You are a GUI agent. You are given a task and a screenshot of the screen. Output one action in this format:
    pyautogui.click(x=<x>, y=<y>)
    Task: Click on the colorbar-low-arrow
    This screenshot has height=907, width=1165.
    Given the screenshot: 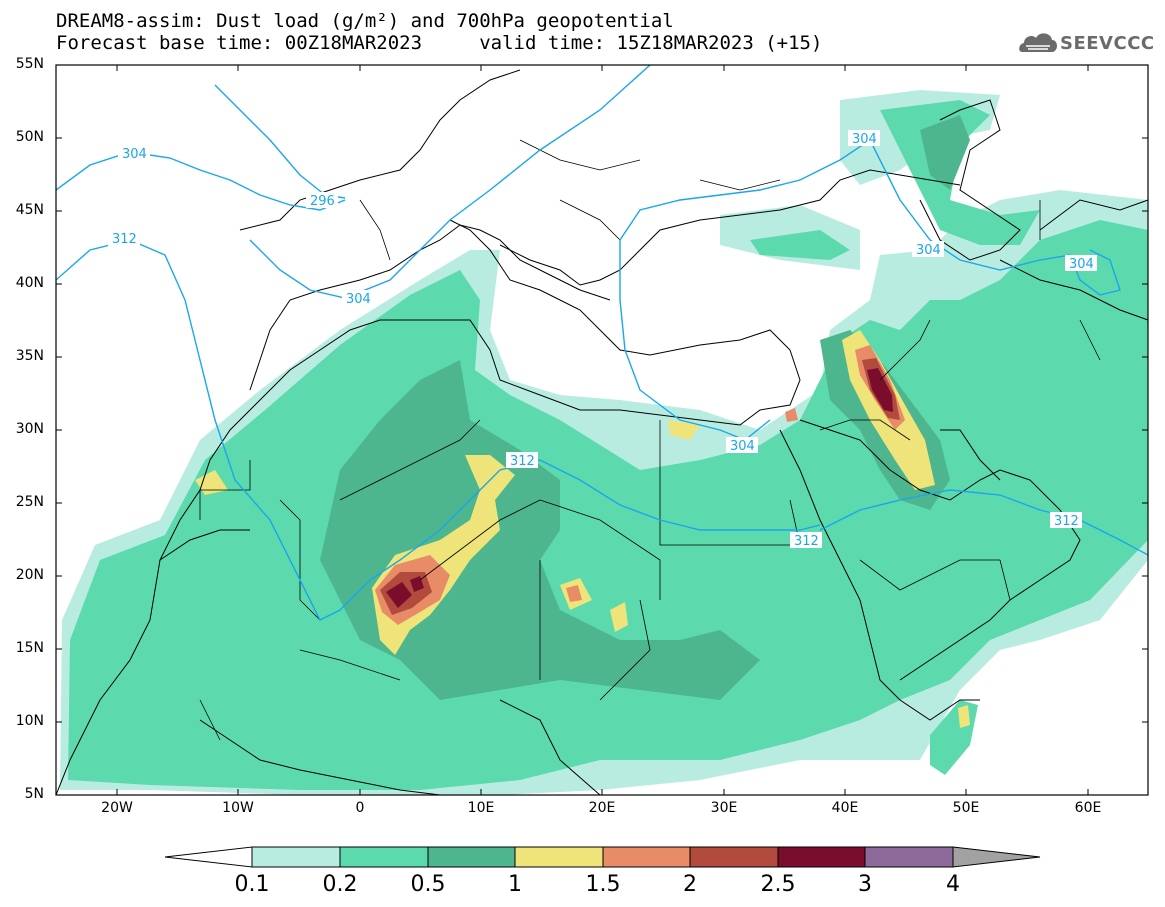 What is the action you would take?
    pyautogui.click(x=208, y=857)
    